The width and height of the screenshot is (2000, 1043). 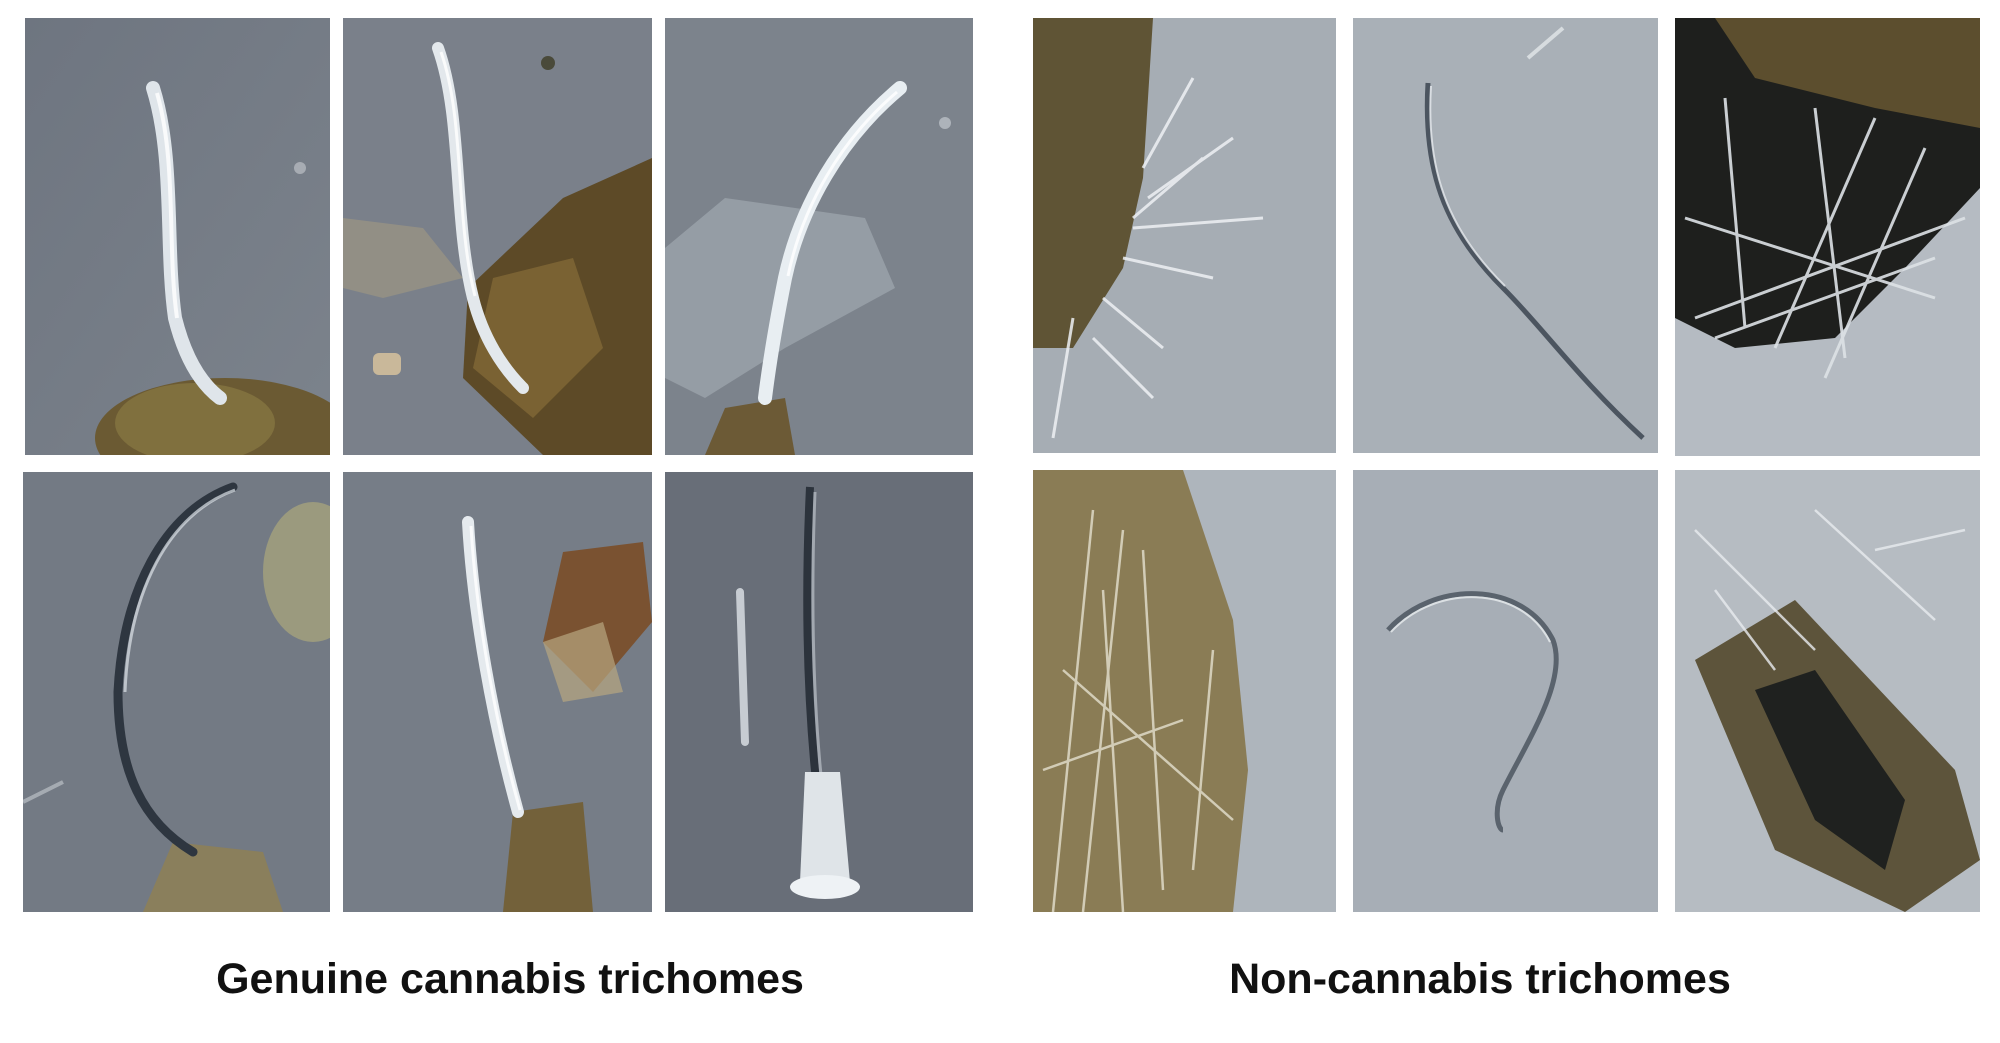 I want to click on non-cannabis-caption: Non-cannabis trichomes, so click(x=1480, y=979).